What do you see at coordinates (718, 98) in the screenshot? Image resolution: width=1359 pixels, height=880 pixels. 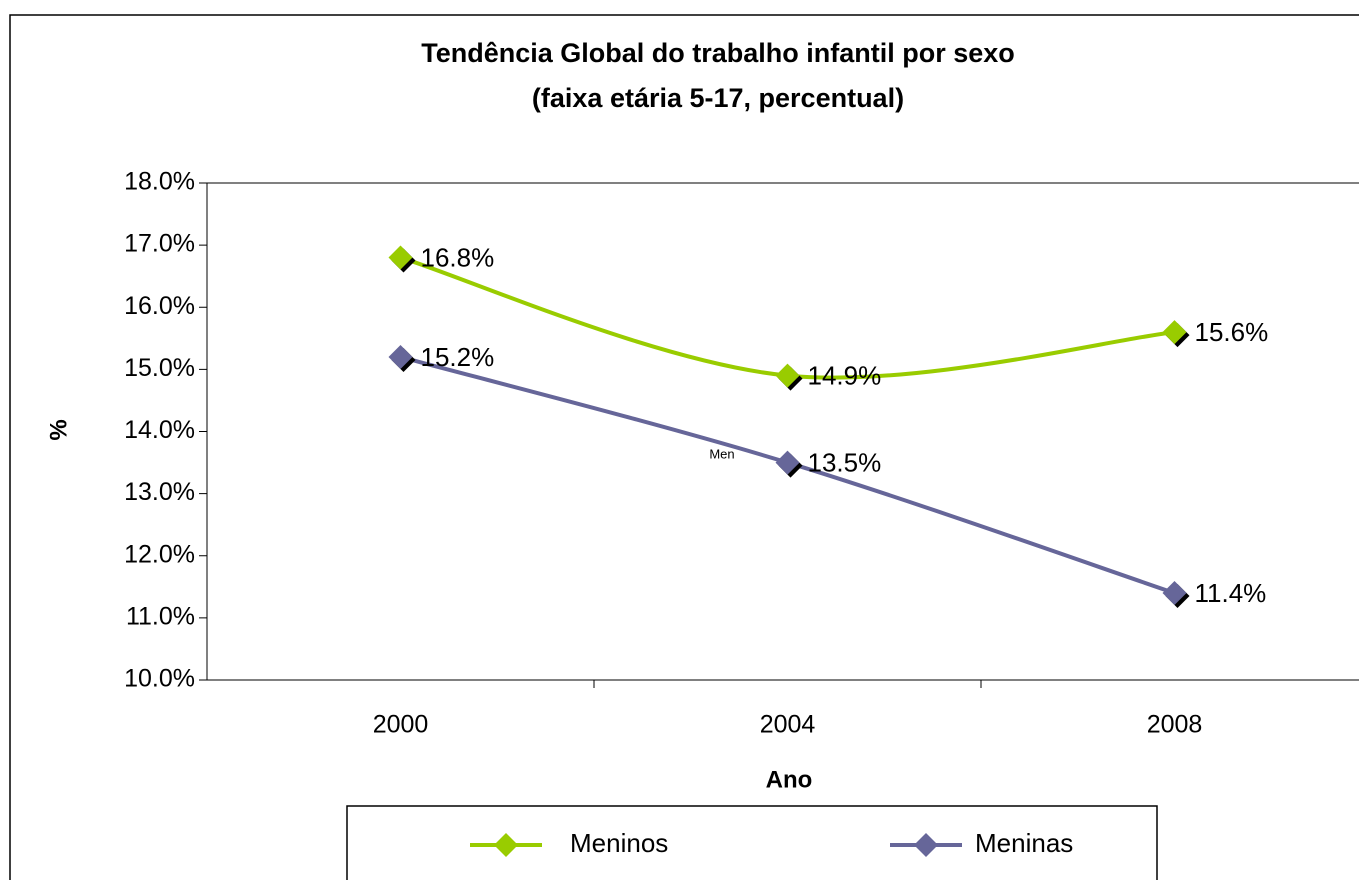 I see `chart-subtitle: (faixa etária 5-17, percentual)` at bounding box center [718, 98].